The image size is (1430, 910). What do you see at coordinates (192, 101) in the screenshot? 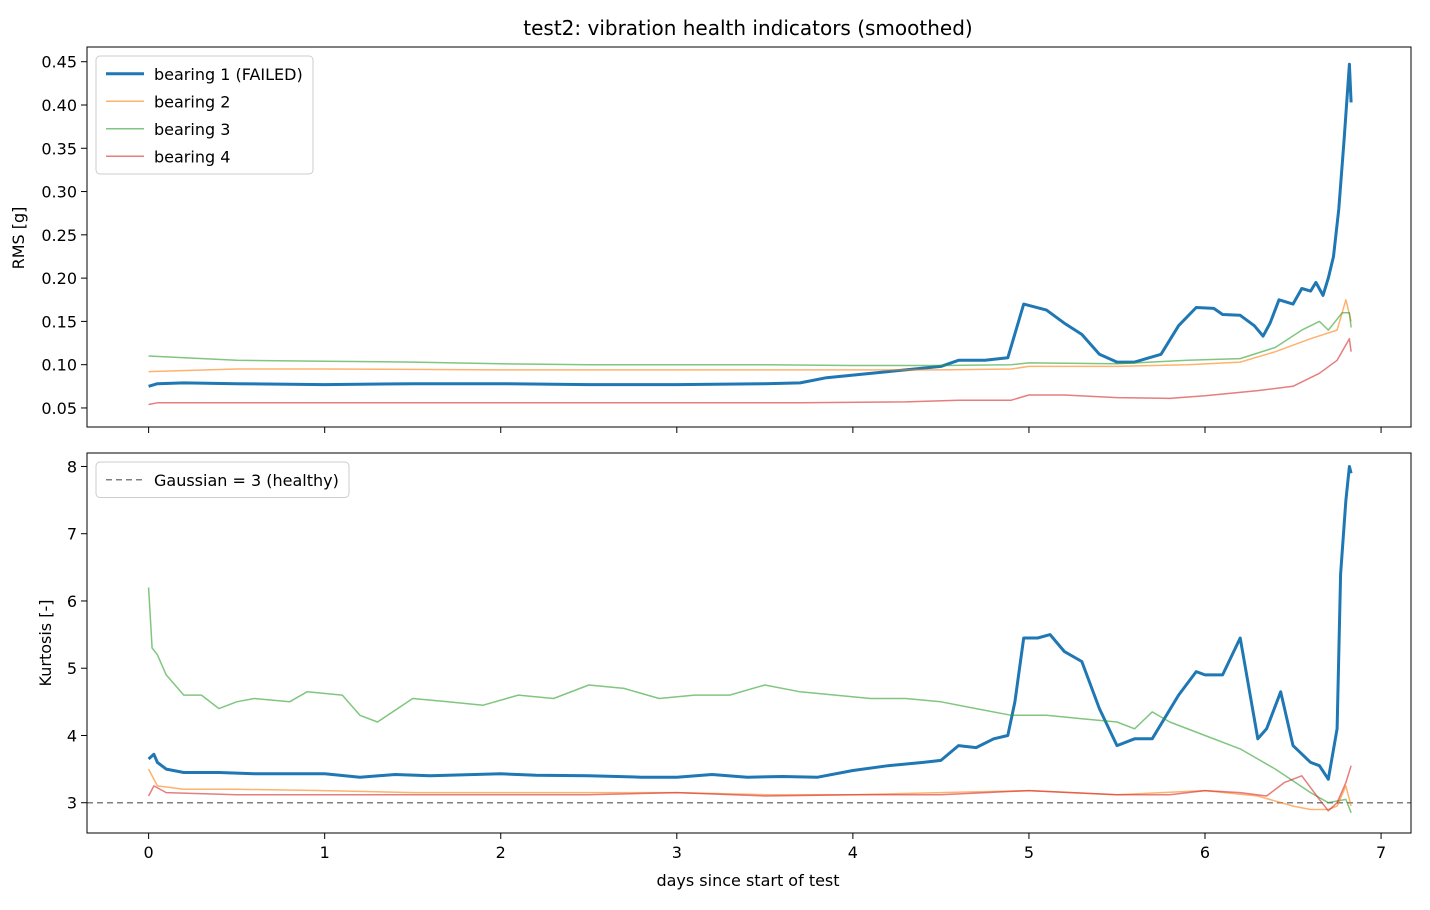
I see `legend-label: bearing 2` at bounding box center [192, 101].